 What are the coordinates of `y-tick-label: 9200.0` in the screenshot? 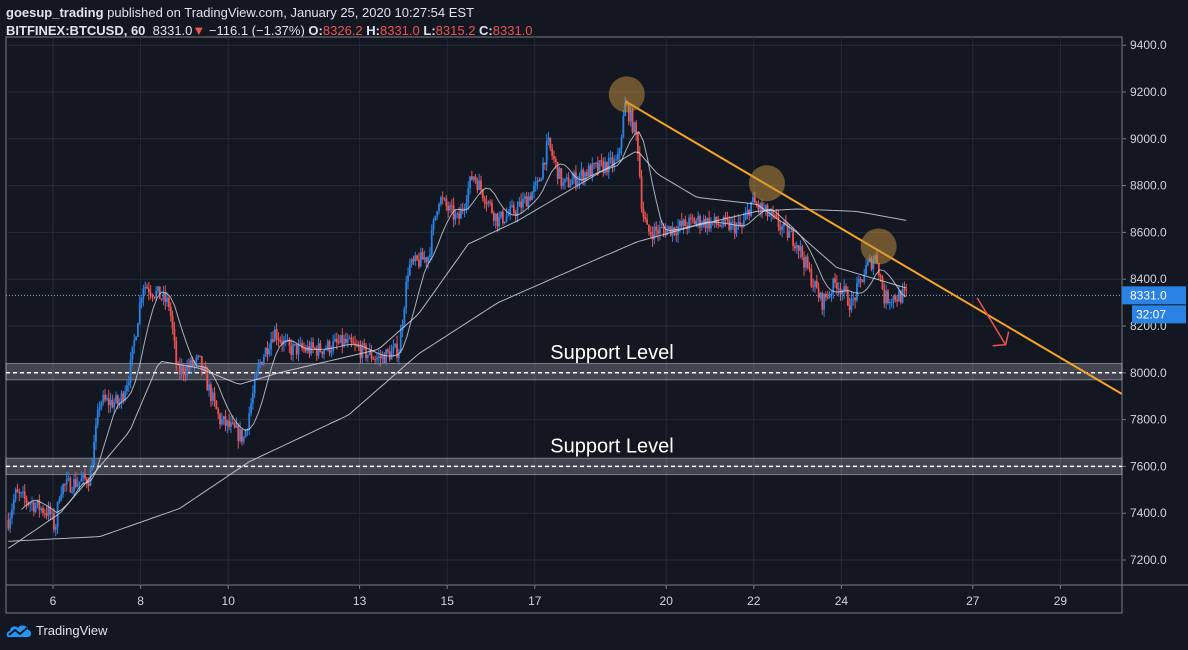 It's located at (1148, 92).